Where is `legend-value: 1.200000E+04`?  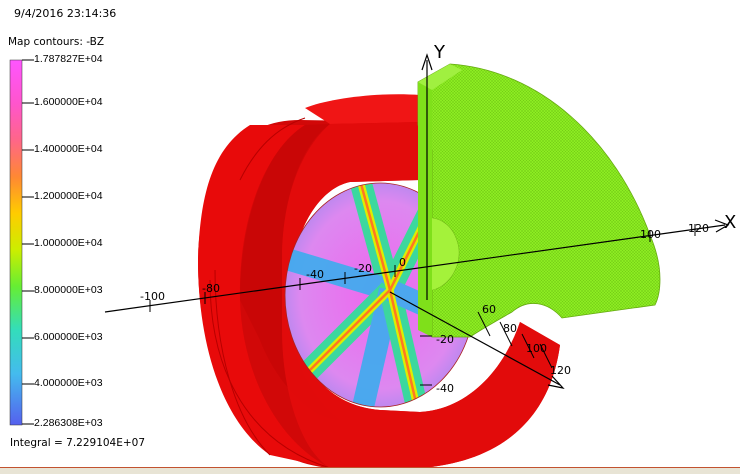
legend-value: 1.200000E+04 is located at coordinates (68, 196).